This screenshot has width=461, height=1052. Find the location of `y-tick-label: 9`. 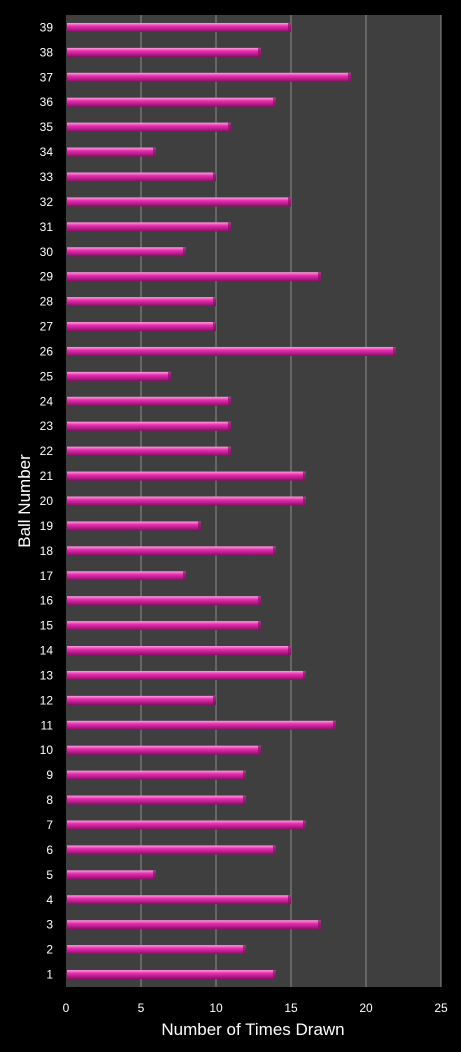

y-tick-label: 9 is located at coordinates (49, 775).